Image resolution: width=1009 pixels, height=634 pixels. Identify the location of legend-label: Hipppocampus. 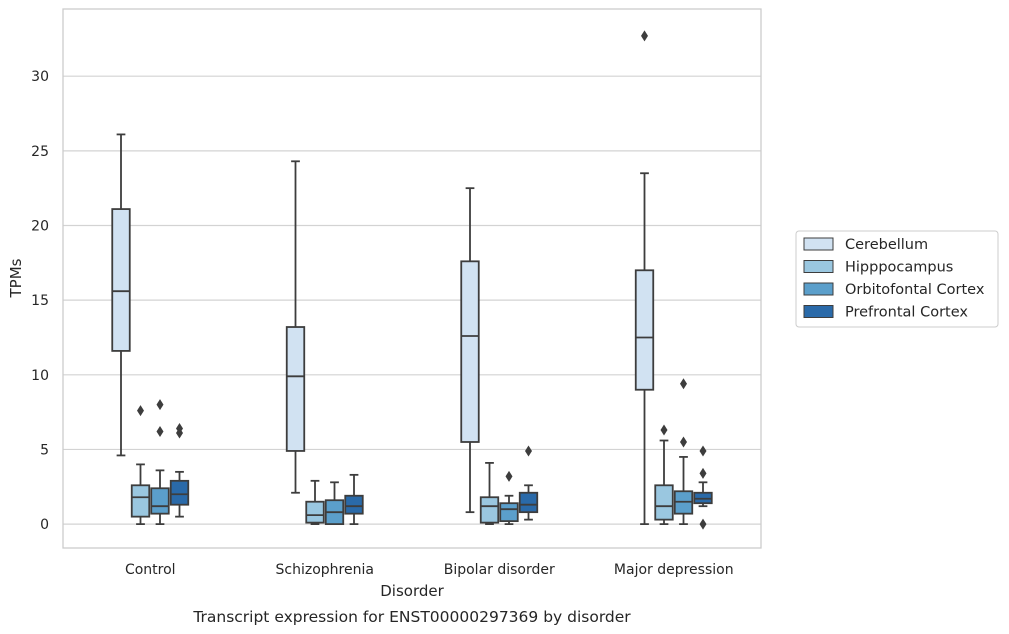
(899, 268).